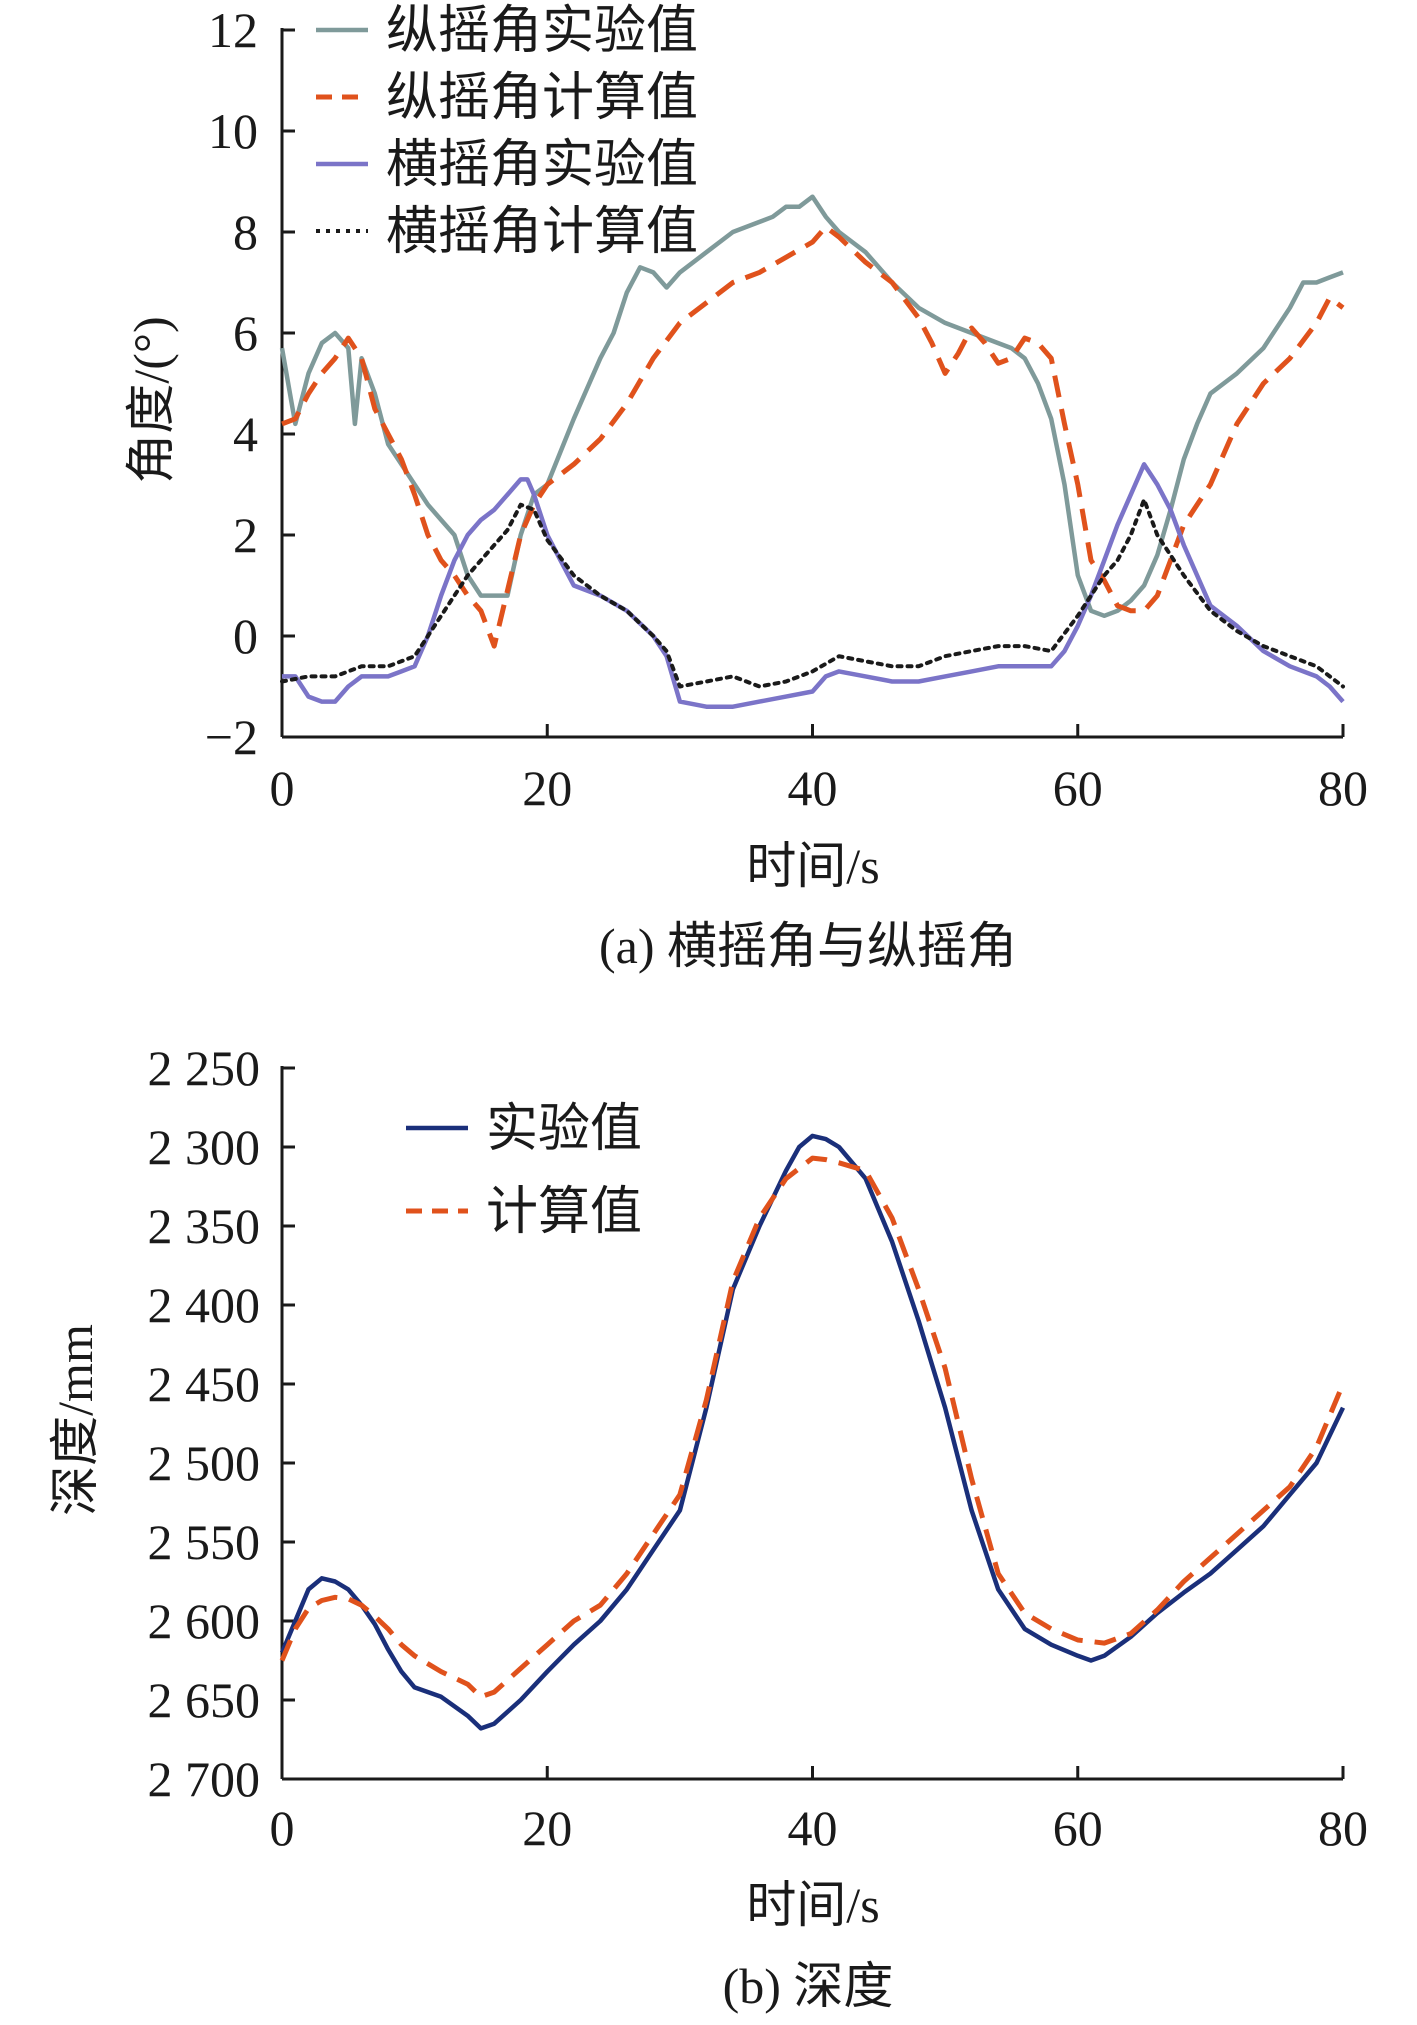  What do you see at coordinates (204, 1384) in the screenshot?
I see `chart-depth-y-tick-label: 2 450` at bounding box center [204, 1384].